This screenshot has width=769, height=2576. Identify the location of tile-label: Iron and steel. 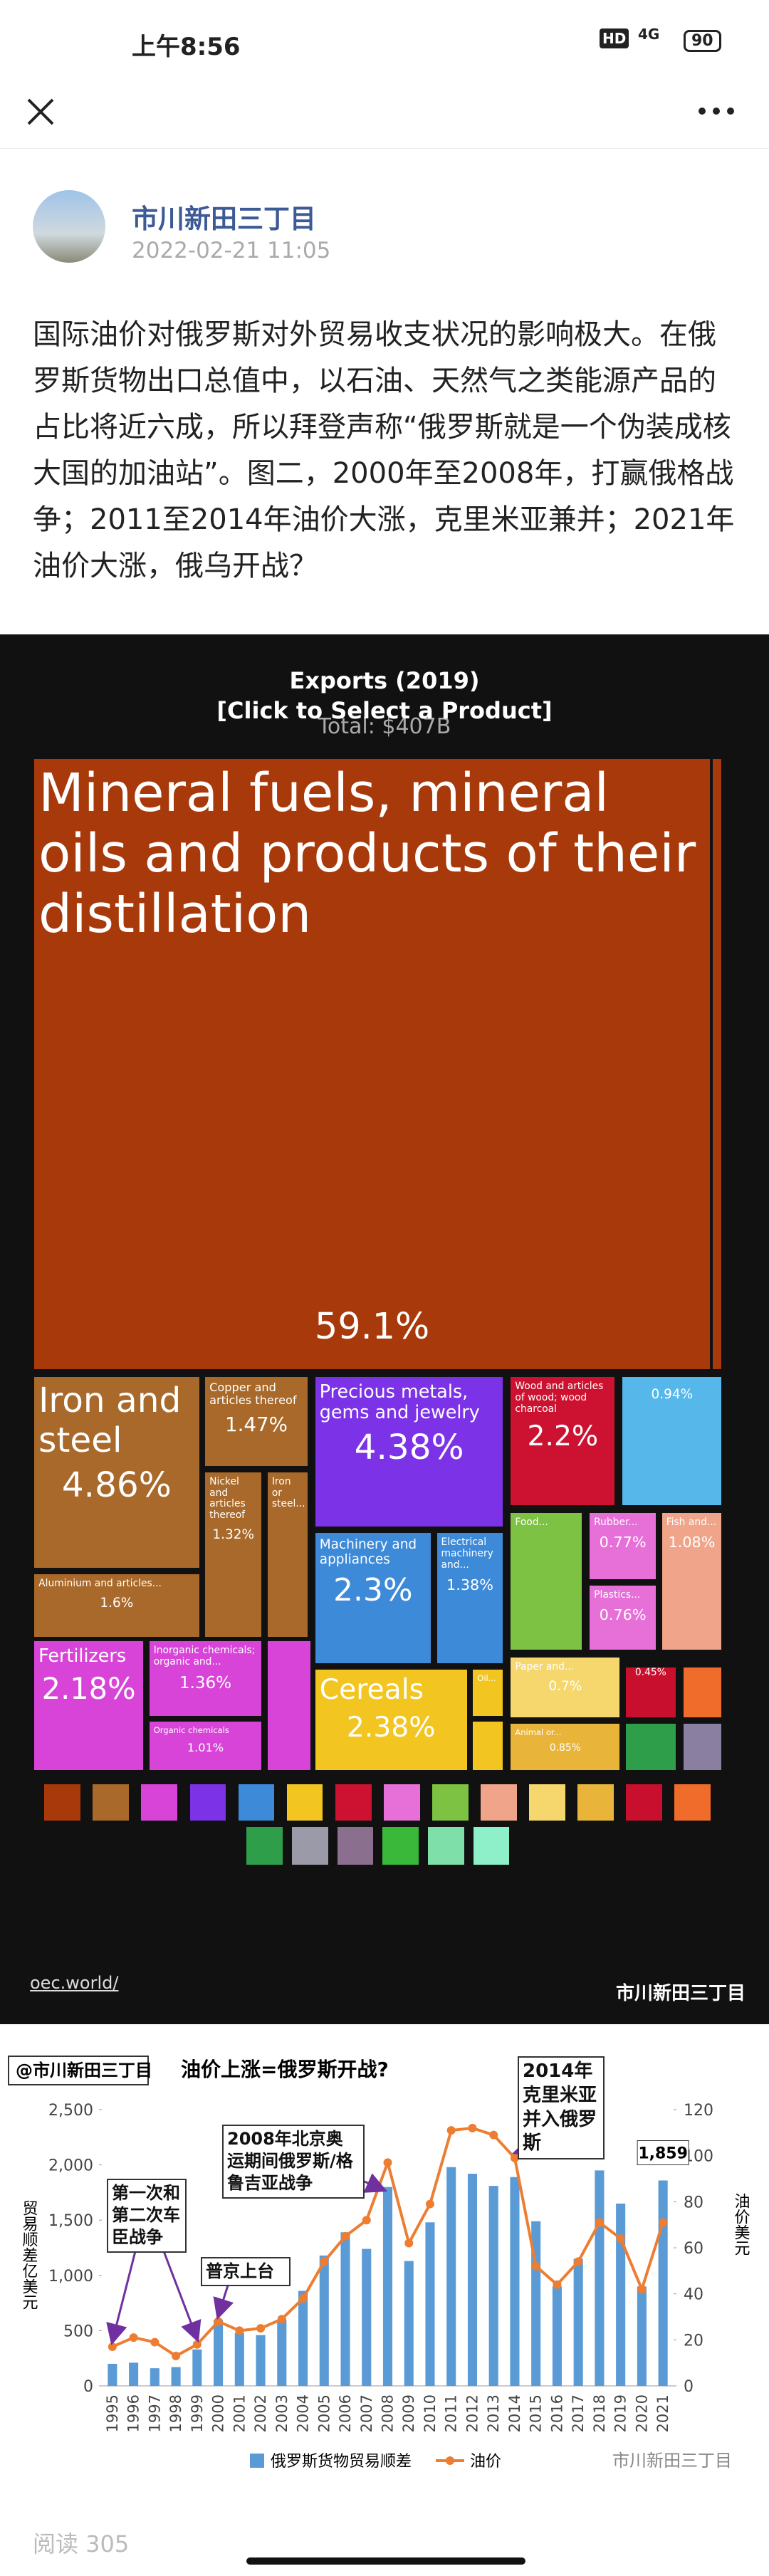
(110, 1420).